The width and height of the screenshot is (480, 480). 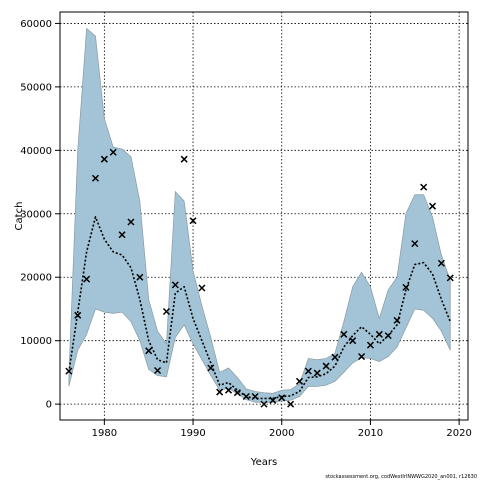 What do you see at coordinates (263, 462) in the screenshot?
I see `x-axis-title: Years` at bounding box center [263, 462].